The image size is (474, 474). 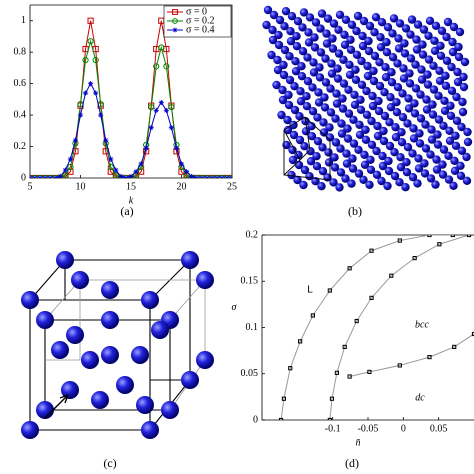 What do you see at coordinates (403, 428) in the screenshot?
I see `x-tick-label: 0` at bounding box center [403, 428].